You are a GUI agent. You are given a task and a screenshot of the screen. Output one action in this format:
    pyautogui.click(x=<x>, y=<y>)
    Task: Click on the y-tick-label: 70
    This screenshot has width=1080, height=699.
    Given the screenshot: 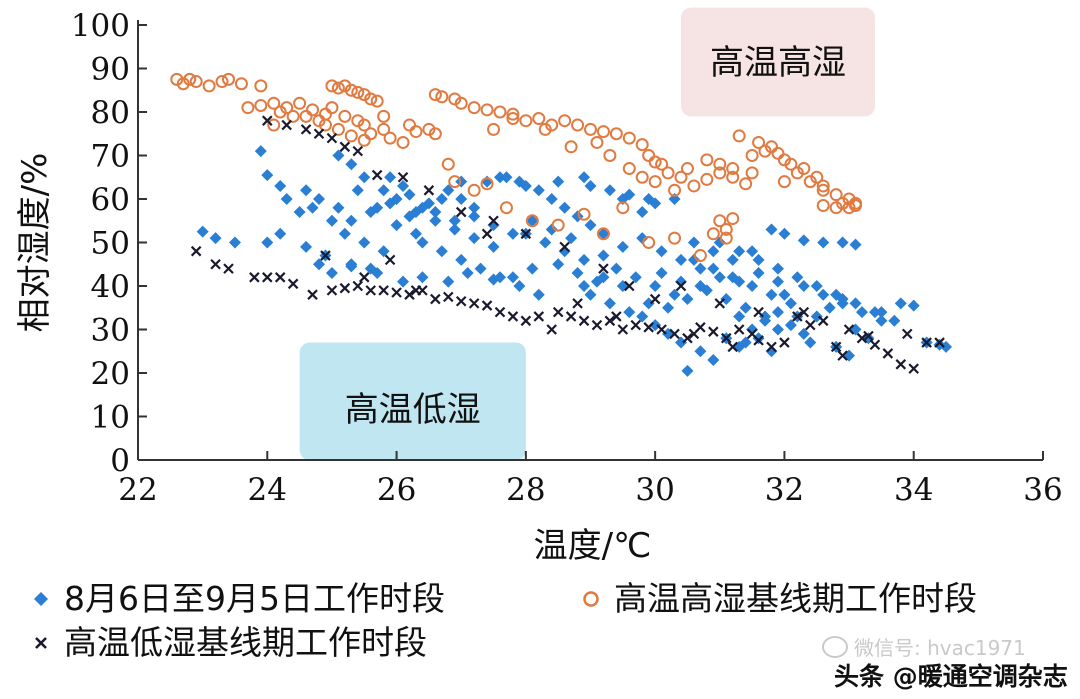 What is the action you would take?
    pyautogui.click(x=110, y=157)
    